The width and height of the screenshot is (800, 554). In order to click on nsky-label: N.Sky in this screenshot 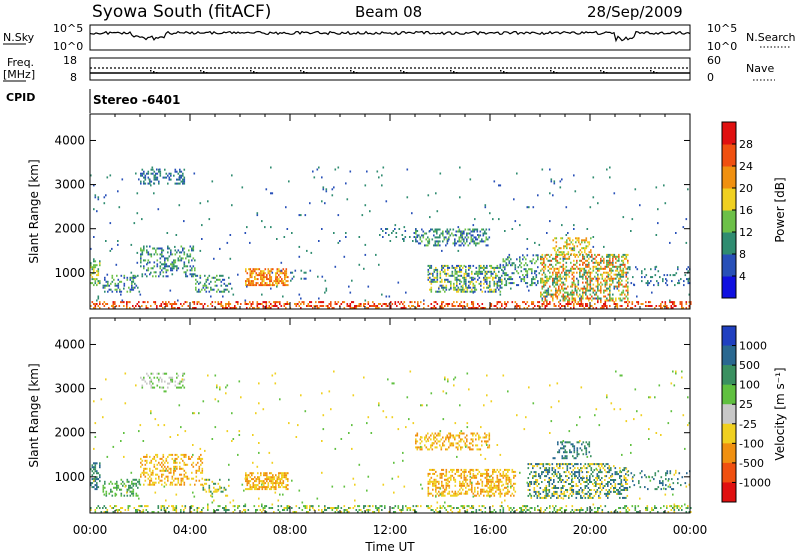, I will do `click(19, 37)`.